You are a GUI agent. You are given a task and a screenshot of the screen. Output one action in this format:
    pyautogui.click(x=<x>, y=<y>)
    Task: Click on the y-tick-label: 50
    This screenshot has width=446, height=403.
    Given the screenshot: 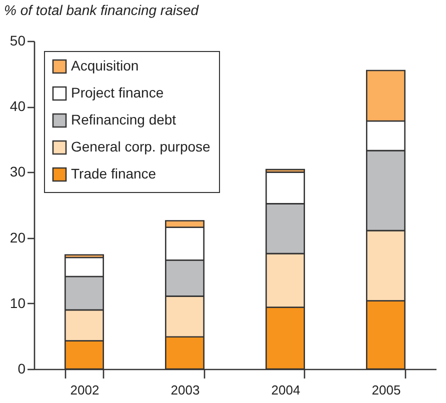 What is the action you would take?
    pyautogui.click(x=18, y=40)
    